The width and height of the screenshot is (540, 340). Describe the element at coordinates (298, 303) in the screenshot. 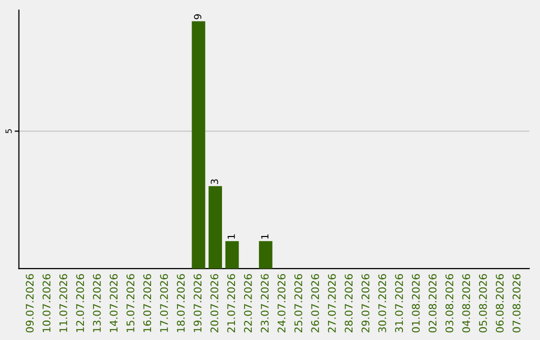

I see `x-tick-label: 25.07.2026` at that location.